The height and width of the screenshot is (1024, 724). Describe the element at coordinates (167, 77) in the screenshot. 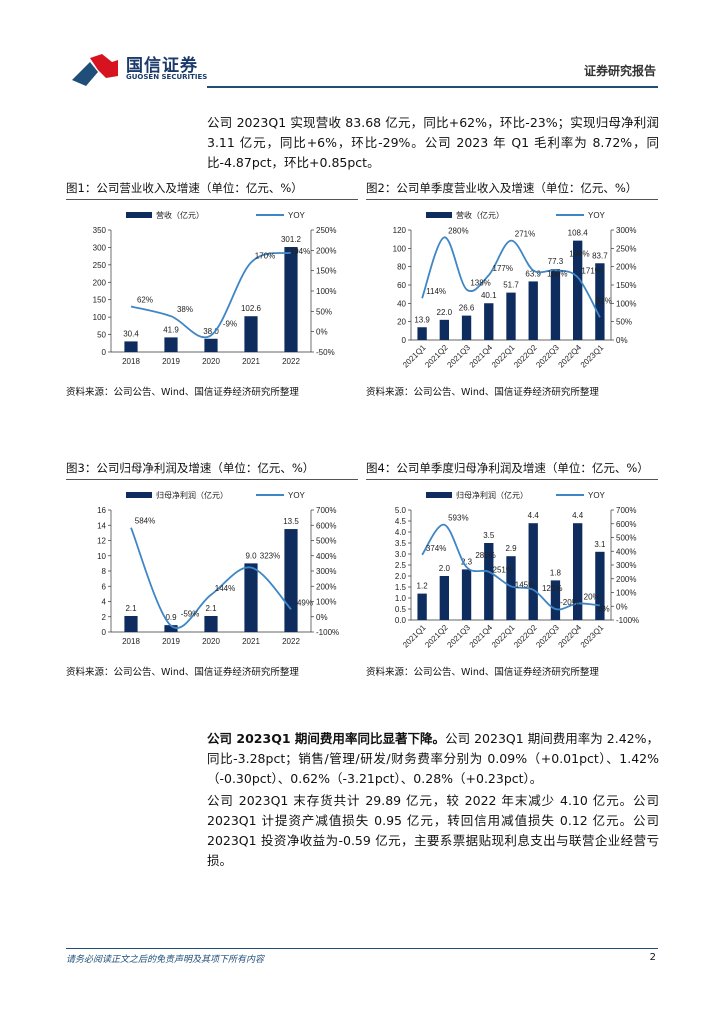

I see `logo-text-en: GUOSEN SECURITIES` at that location.